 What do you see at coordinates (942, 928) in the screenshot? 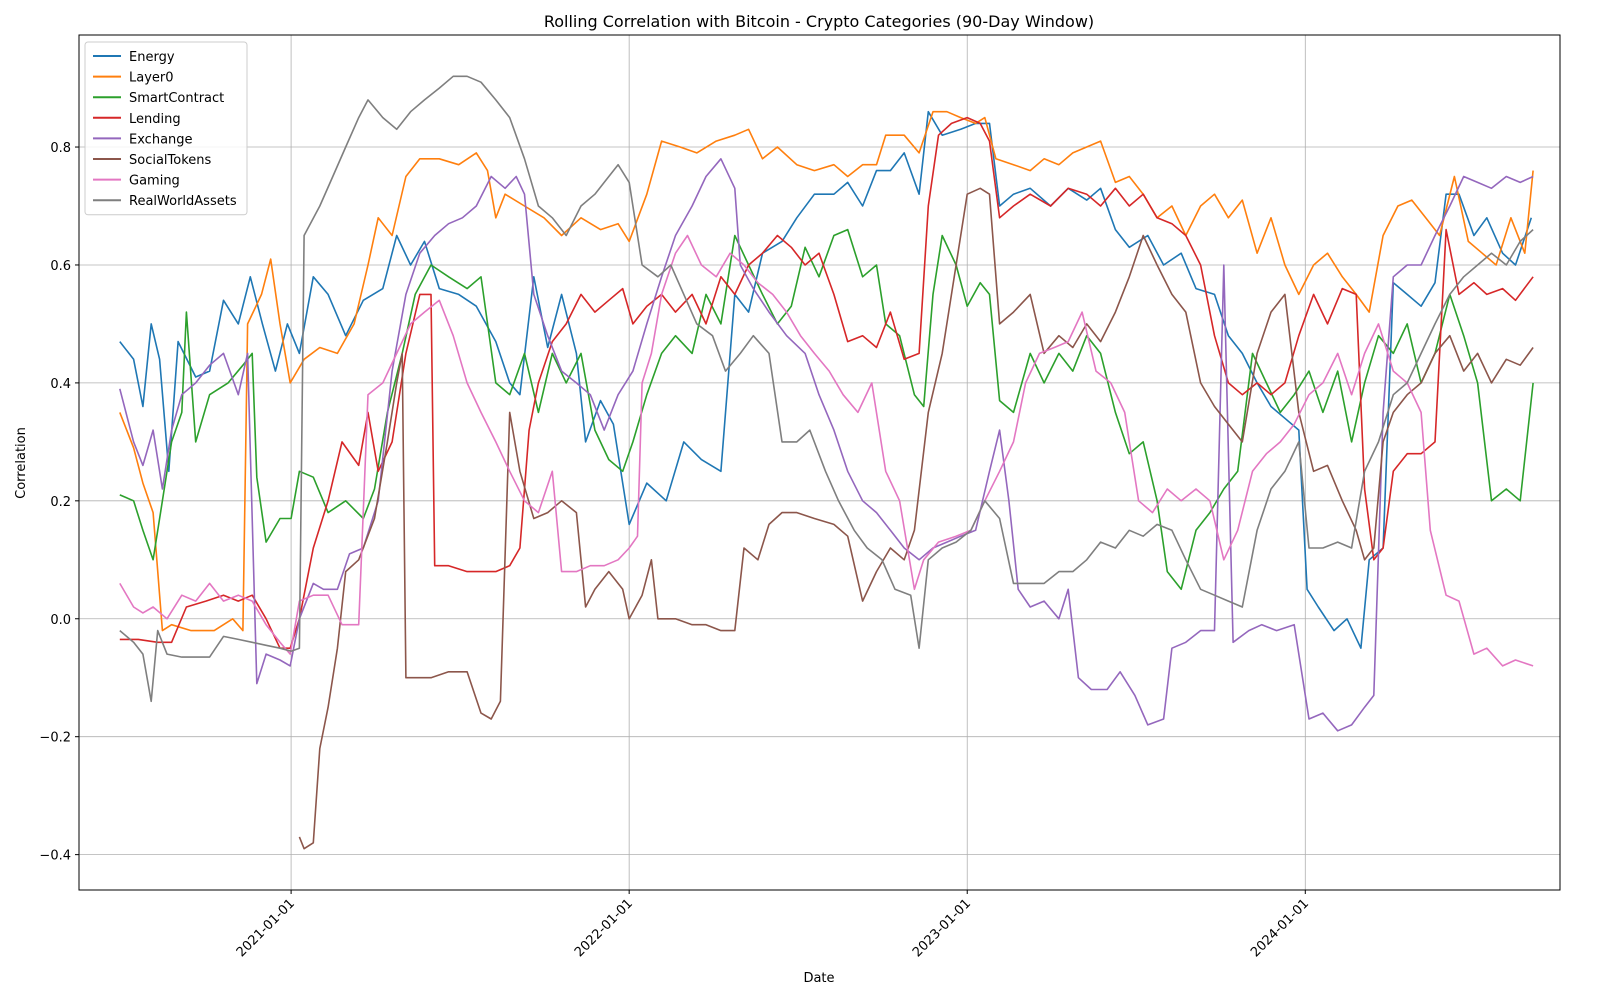
I see `x-tick-label: 2023-01-01` at bounding box center [942, 928].